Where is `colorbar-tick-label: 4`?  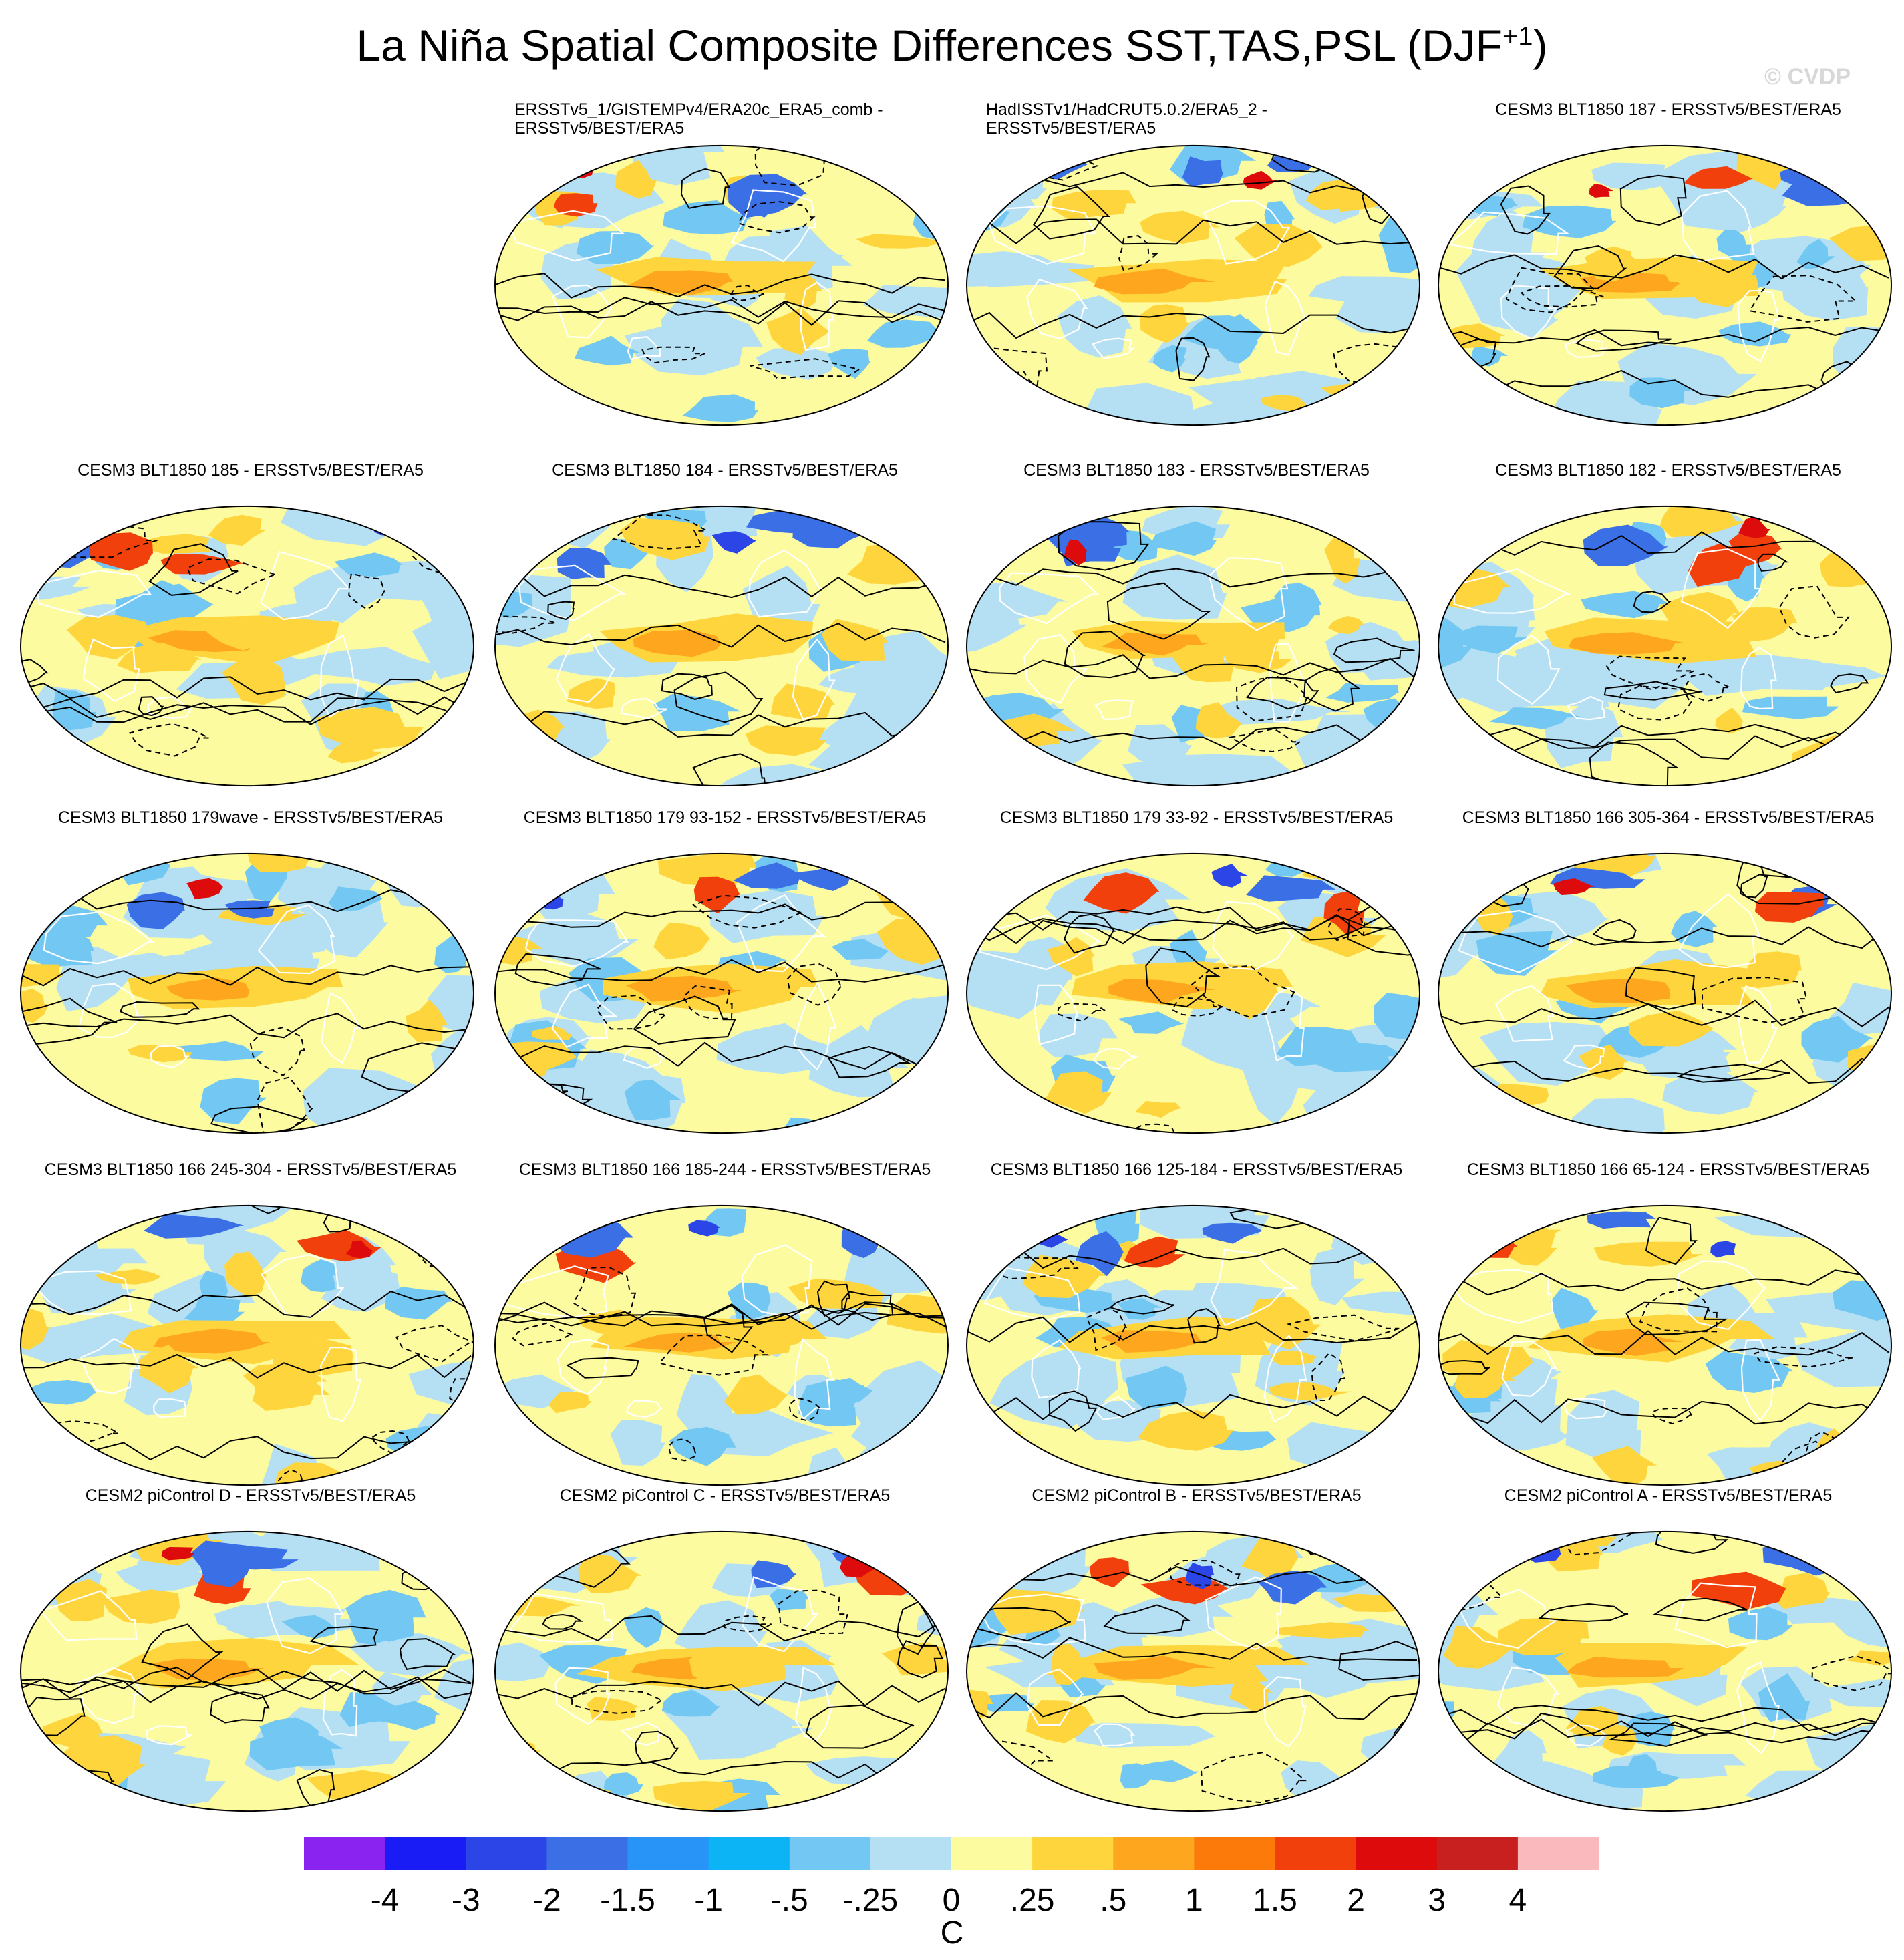 colorbar-tick-label: 4 is located at coordinates (1518, 1900).